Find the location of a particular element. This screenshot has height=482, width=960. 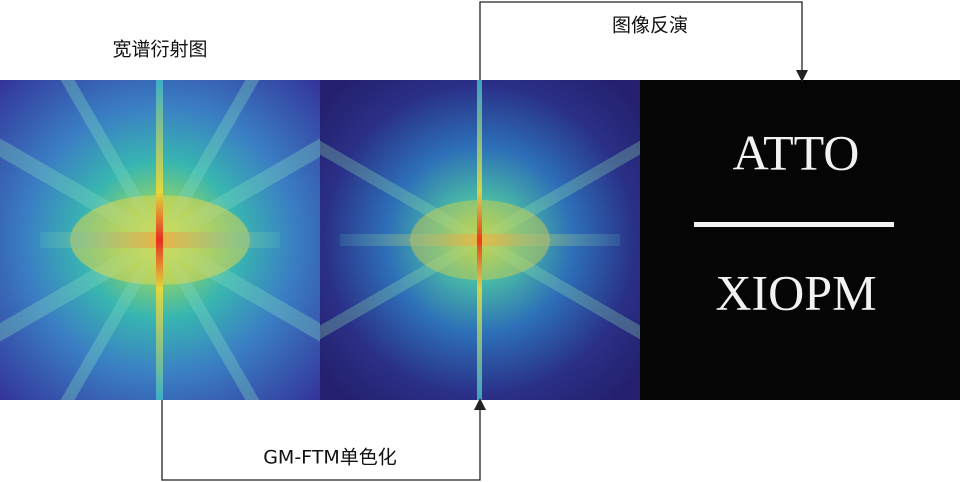

label: 宽谱衍射图 is located at coordinates (159, 50).